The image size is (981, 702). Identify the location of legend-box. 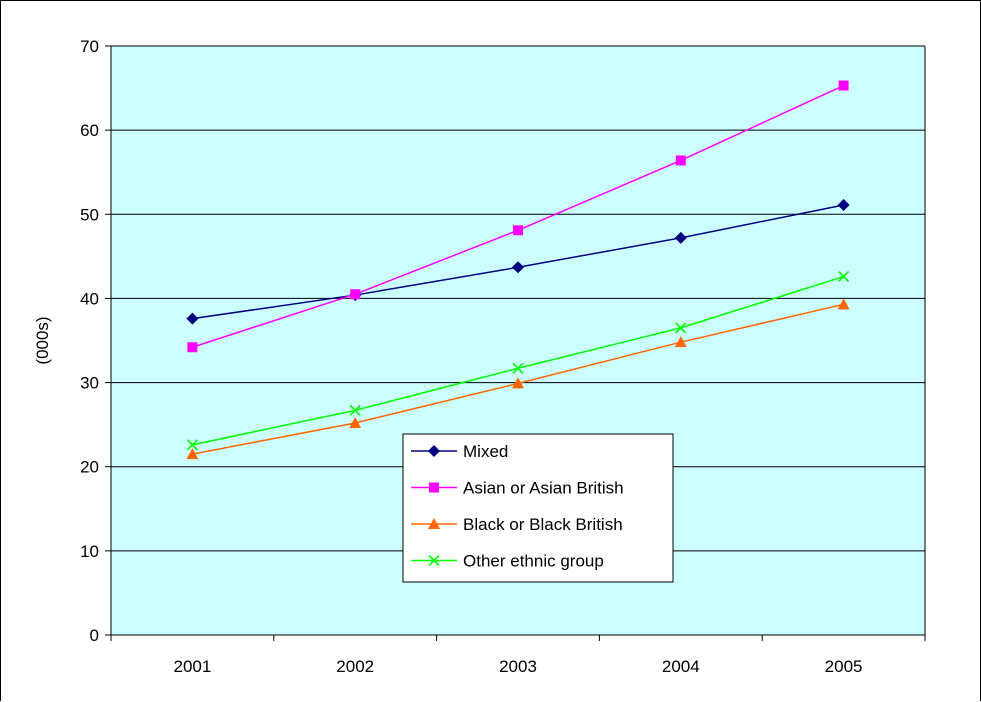
(538, 508).